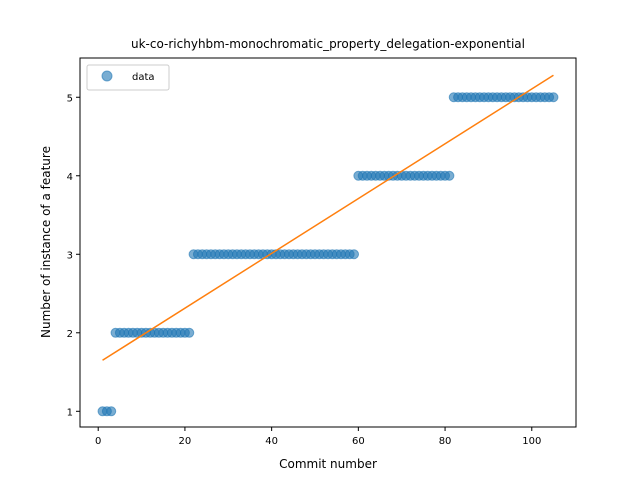 Image resolution: width=640 pixels, height=480 pixels. What do you see at coordinates (143, 77) in the screenshot?
I see `legend-label: data` at bounding box center [143, 77].